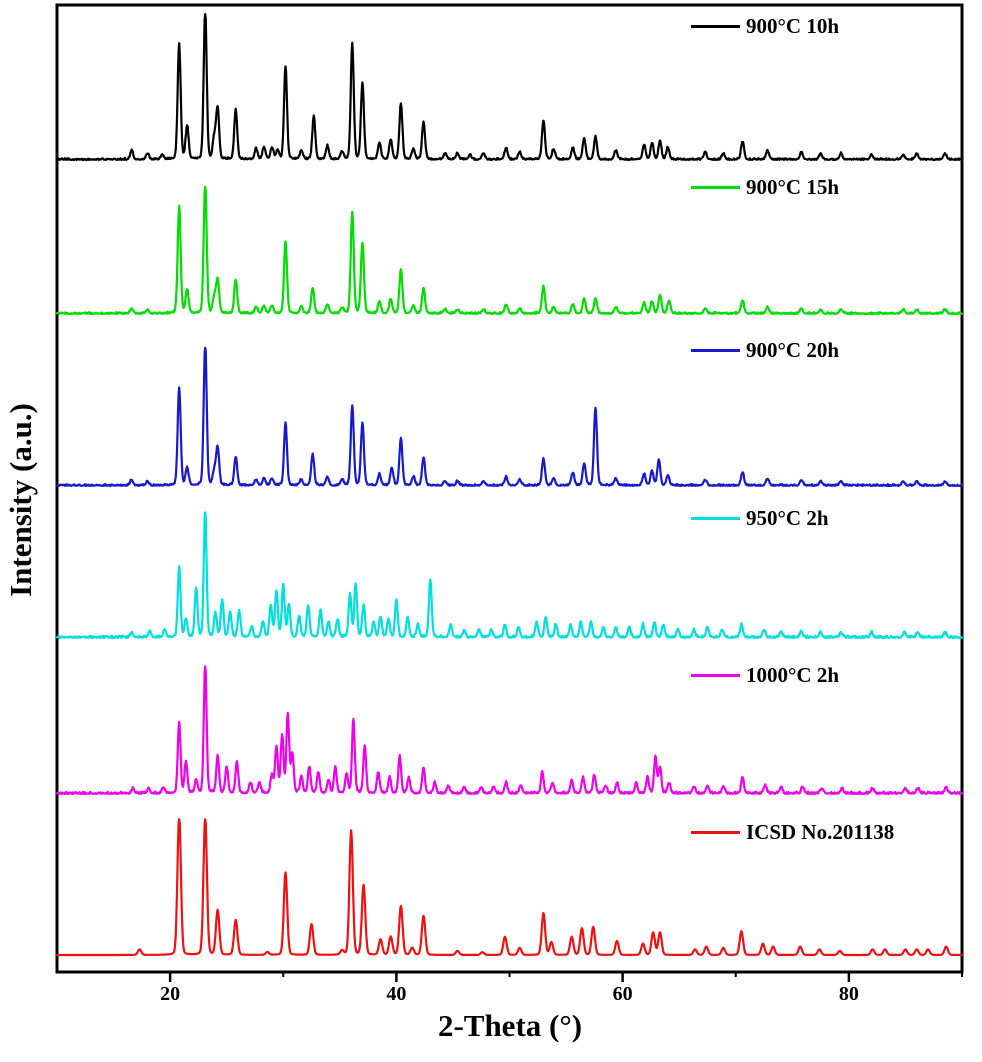 The width and height of the screenshot is (982, 1062). I want to click on x-tick-label-20: 20, so click(170, 994).